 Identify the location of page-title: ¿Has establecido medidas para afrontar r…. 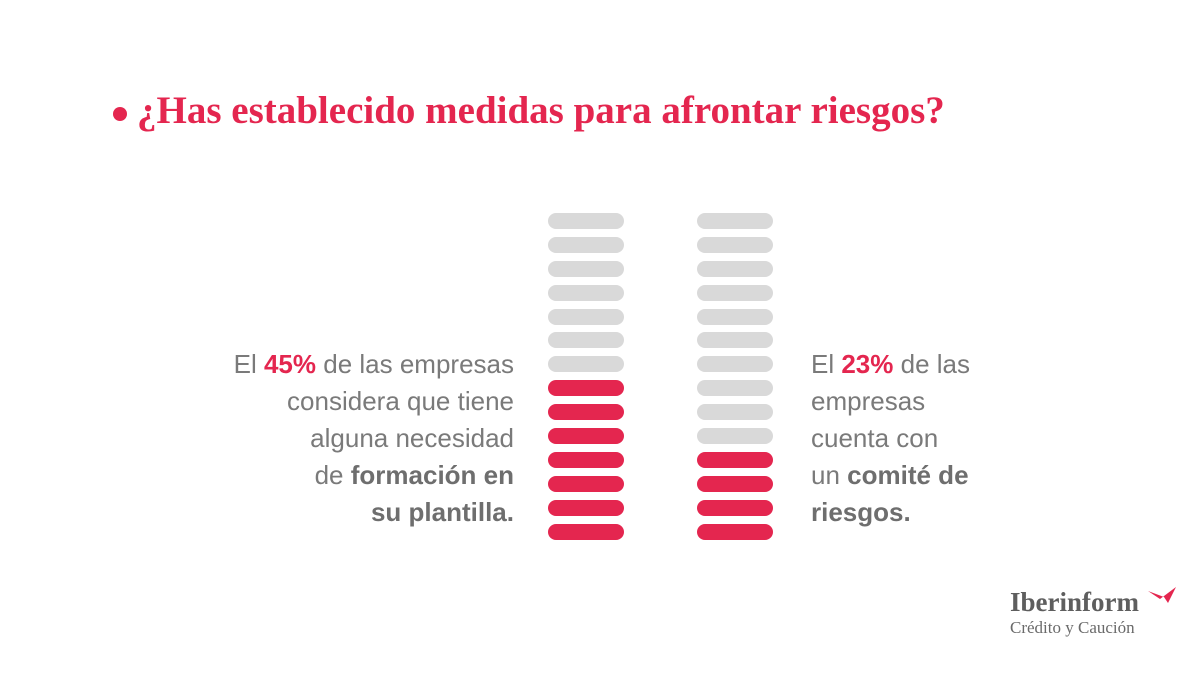
(541, 110).